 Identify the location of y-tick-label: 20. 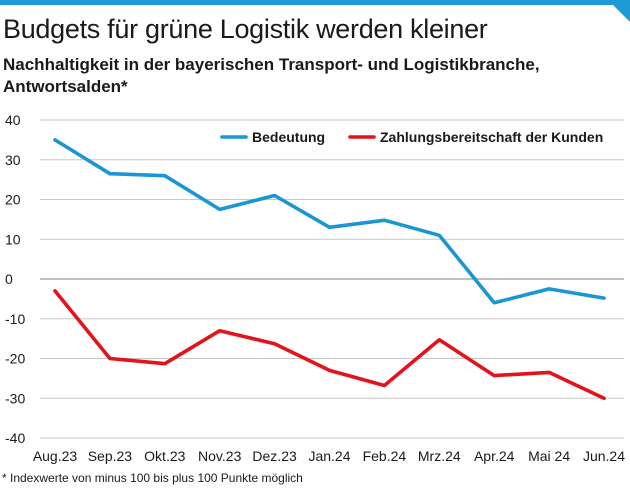
(13, 200).